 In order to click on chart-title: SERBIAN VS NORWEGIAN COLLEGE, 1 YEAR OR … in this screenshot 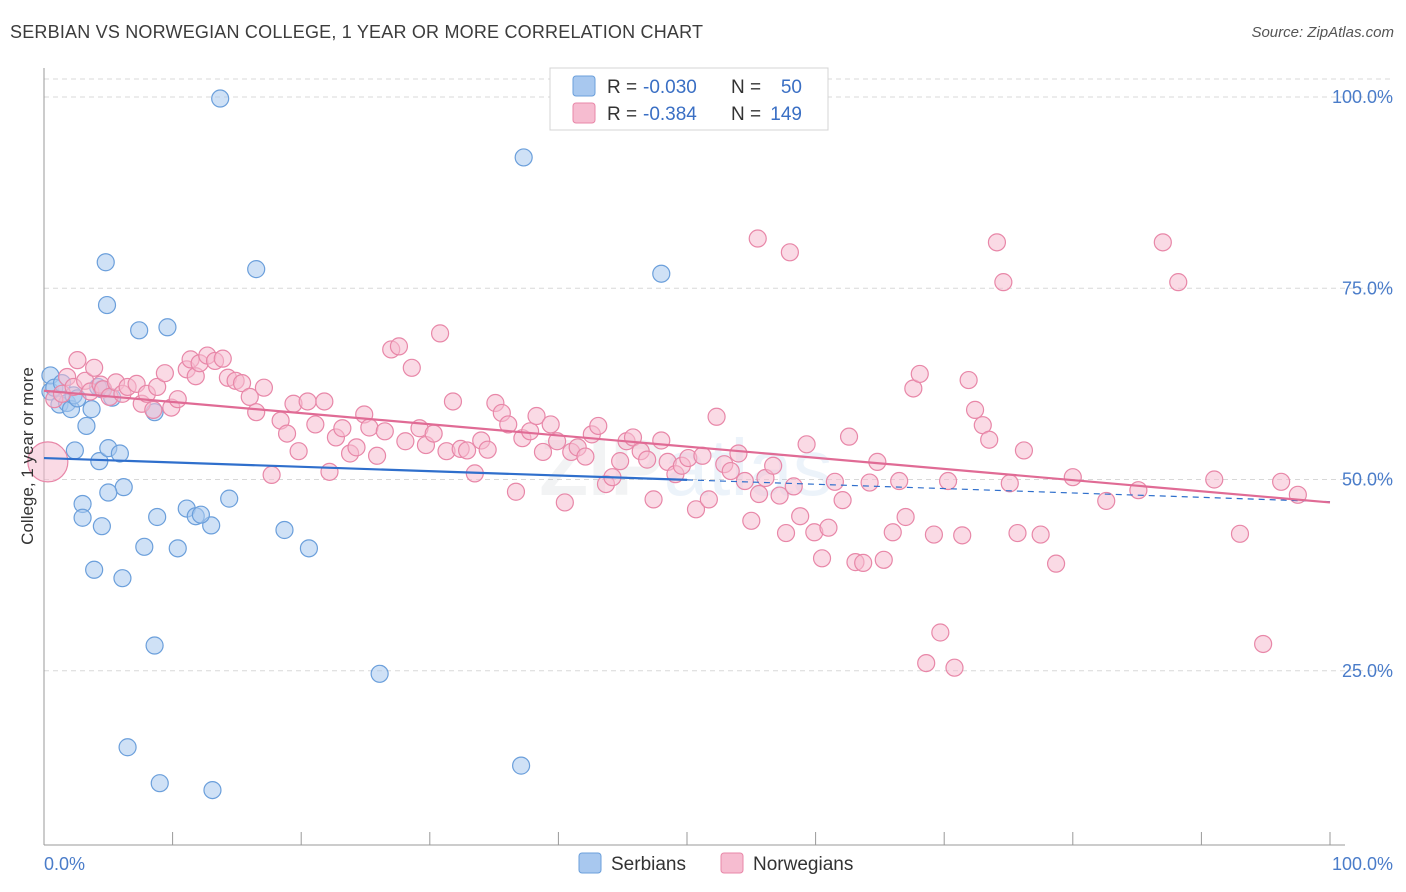, I will do `click(357, 32)`.